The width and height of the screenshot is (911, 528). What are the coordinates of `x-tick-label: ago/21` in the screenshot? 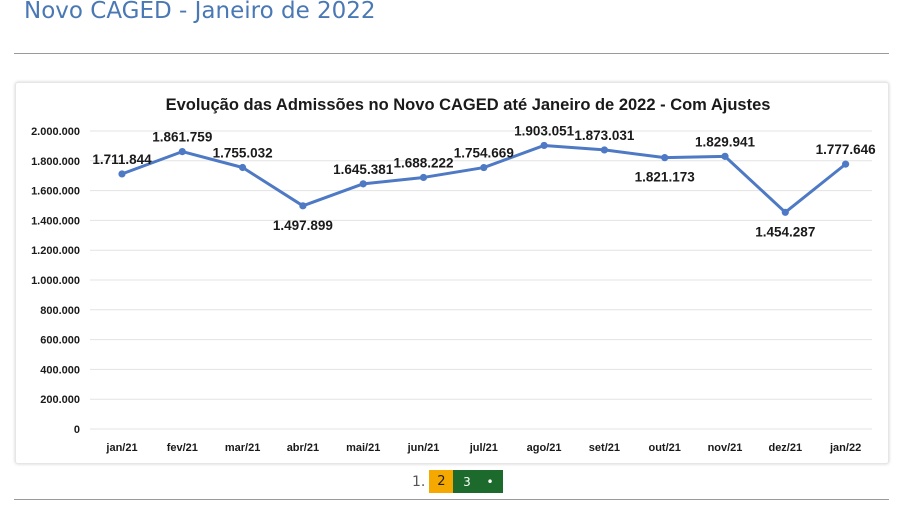 It's located at (544, 448).